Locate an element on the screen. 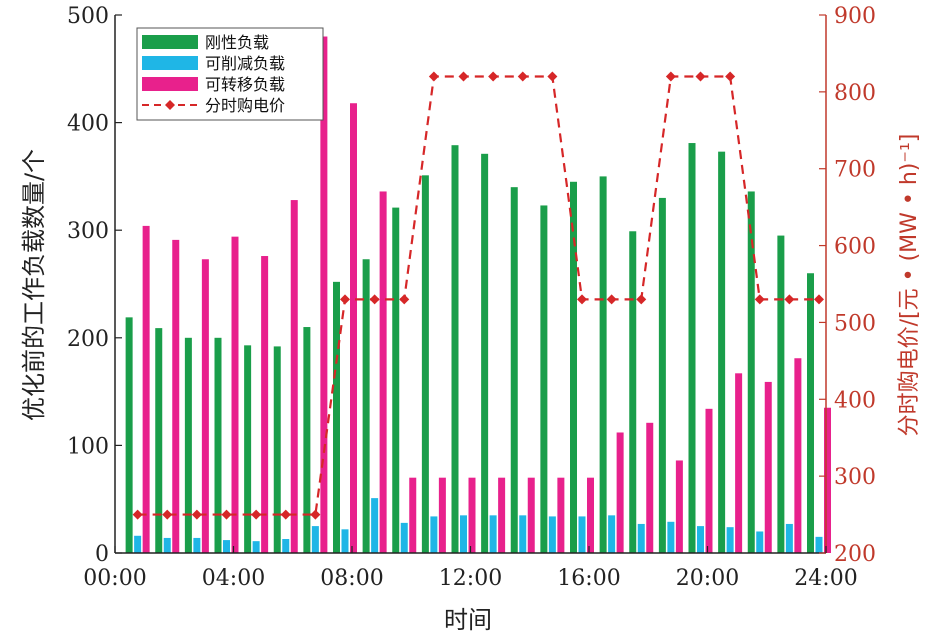 The image size is (945, 638). legend-label: 分时购电价 is located at coordinates (245, 105).